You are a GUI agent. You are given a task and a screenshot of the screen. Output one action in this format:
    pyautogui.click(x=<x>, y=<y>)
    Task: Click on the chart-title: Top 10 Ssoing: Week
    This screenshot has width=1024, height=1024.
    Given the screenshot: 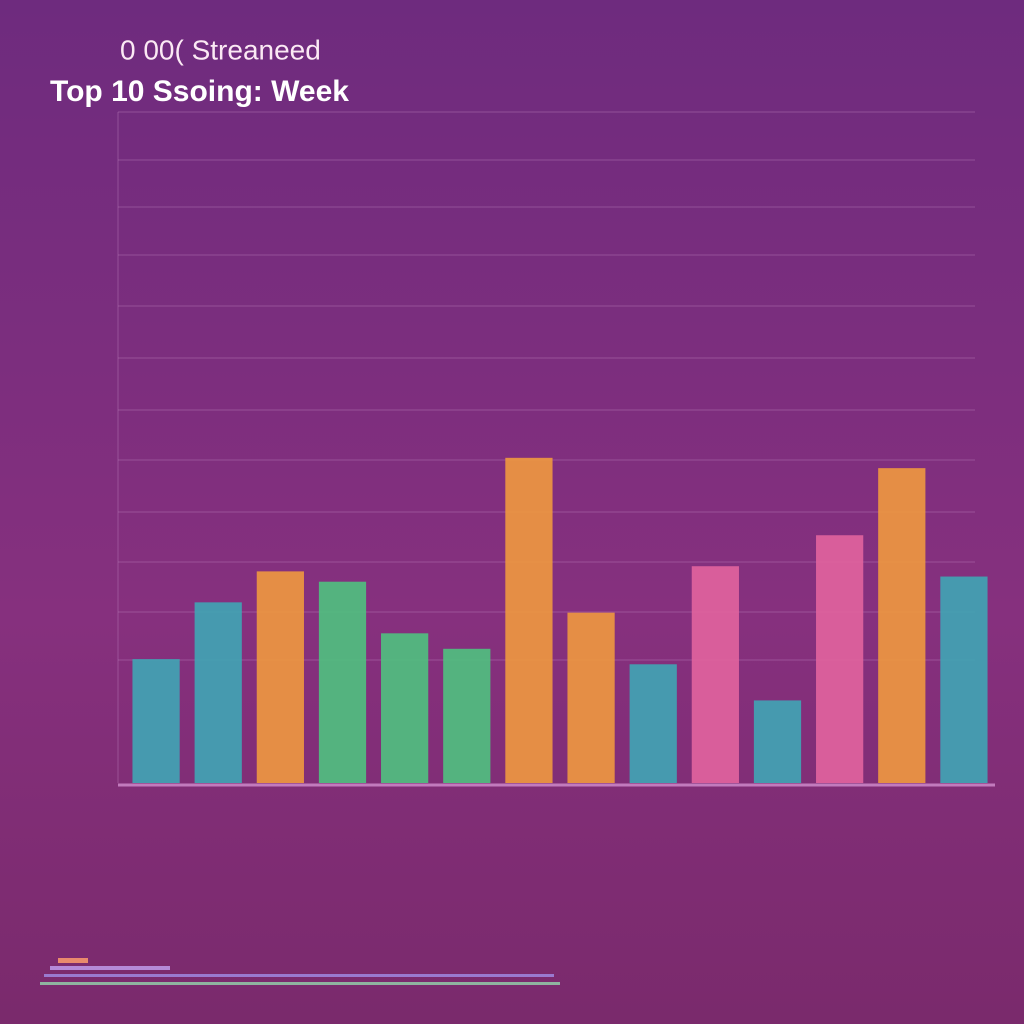 What is the action you would take?
    pyautogui.click(x=199, y=91)
    